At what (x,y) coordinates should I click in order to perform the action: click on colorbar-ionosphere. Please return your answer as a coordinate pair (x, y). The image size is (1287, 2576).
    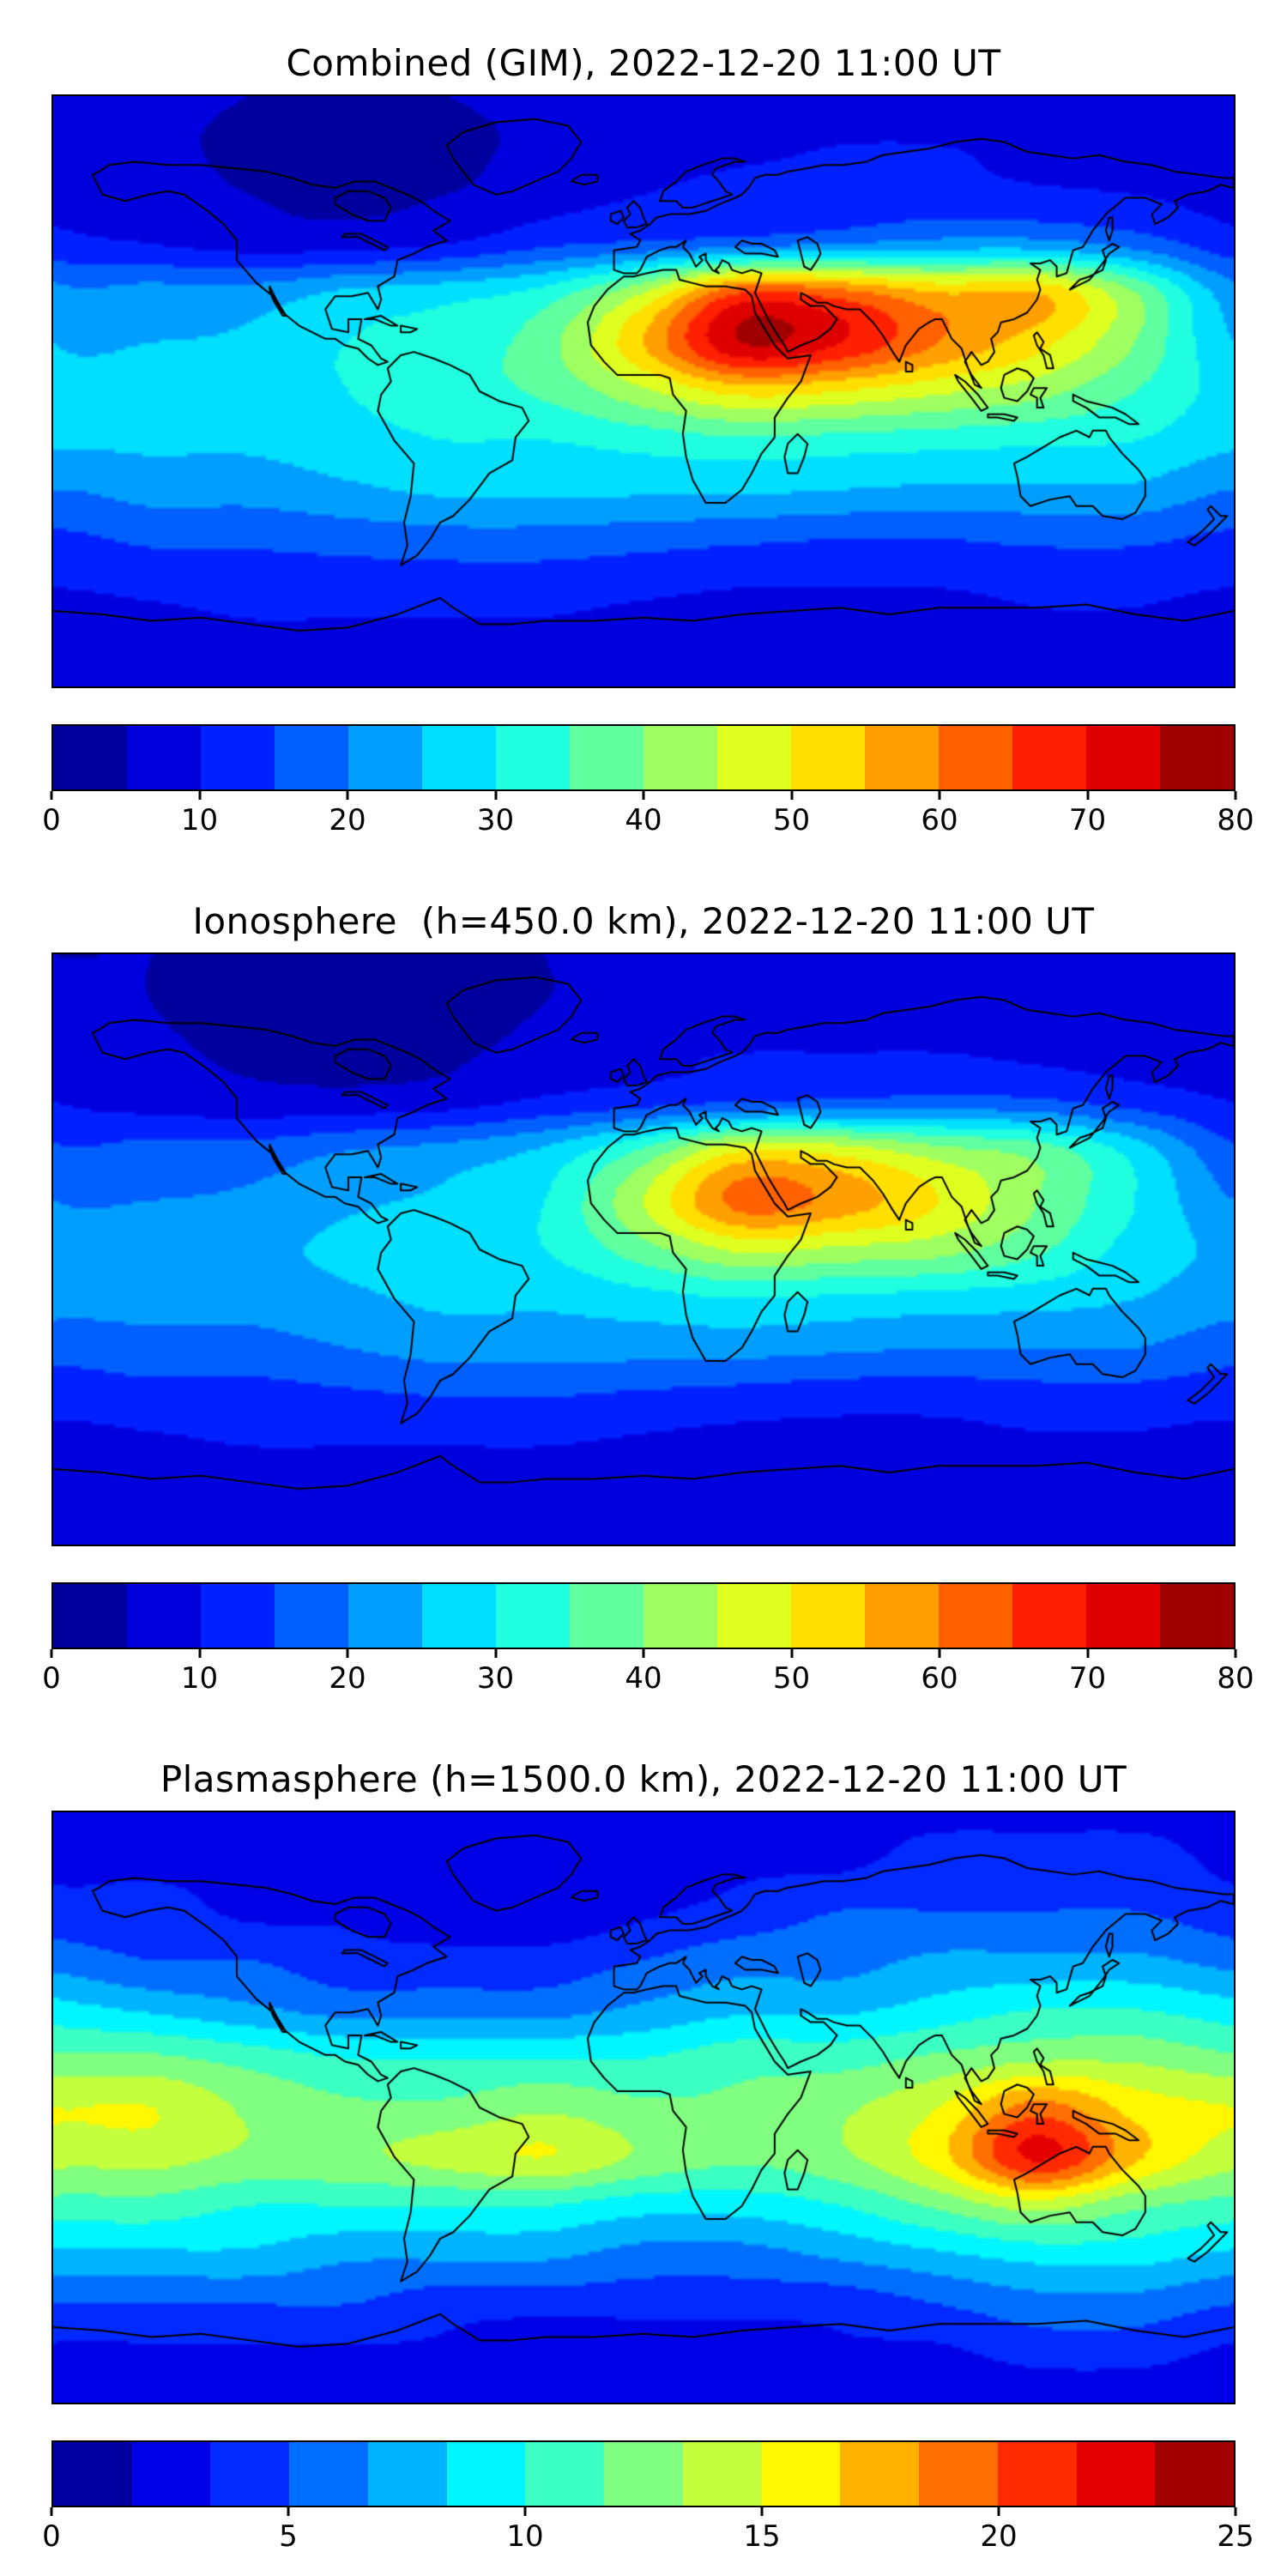
    Looking at the image, I should click on (643, 1615).